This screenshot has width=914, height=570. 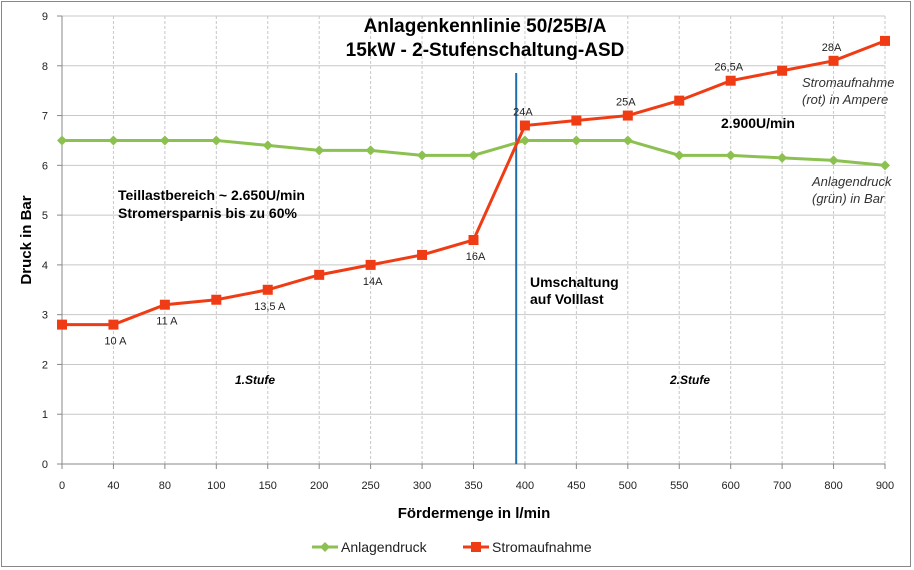 What do you see at coordinates (679, 486) in the screenshot?
I see `x-tick-label: 550` at bounding box center [679, 486].